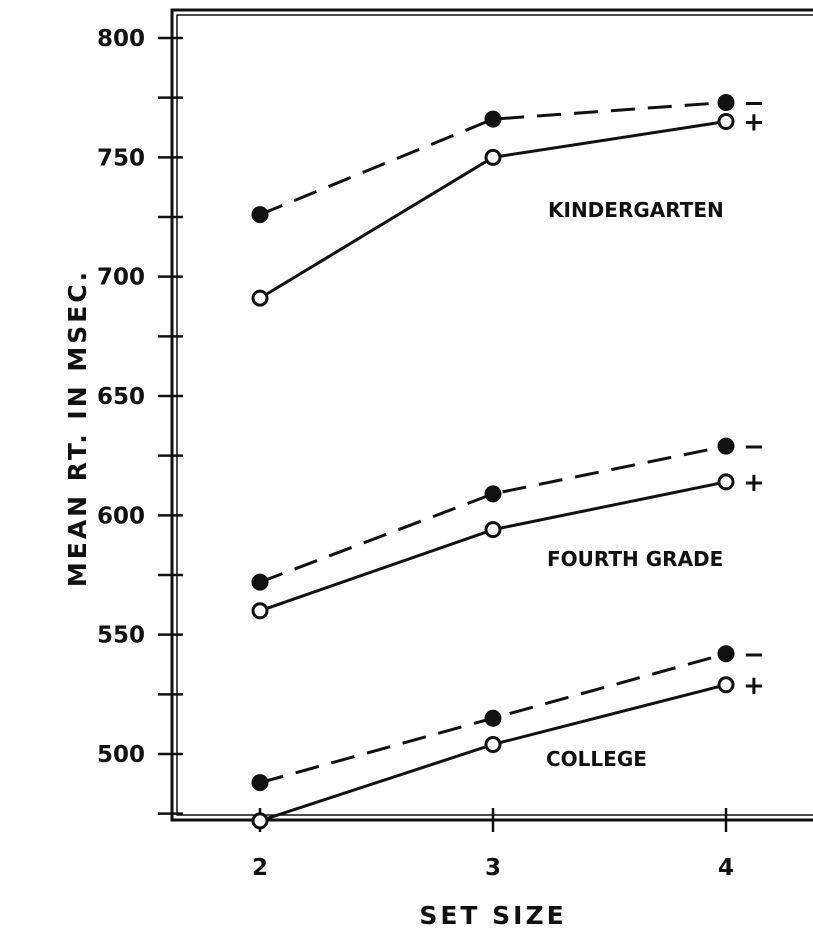 This screenshot has width=813, height=949. Describe the element at coordinates (121, 39) in the screenshot. I see `y-tick-label-800: 800` at that location.